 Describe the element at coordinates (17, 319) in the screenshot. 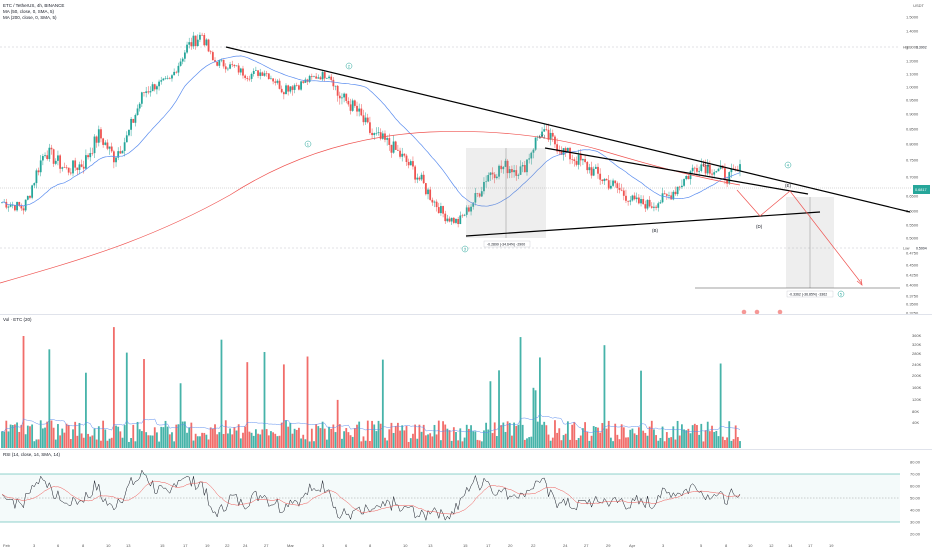

I see `volume-legend: Vol · ETC (20)` at that location.